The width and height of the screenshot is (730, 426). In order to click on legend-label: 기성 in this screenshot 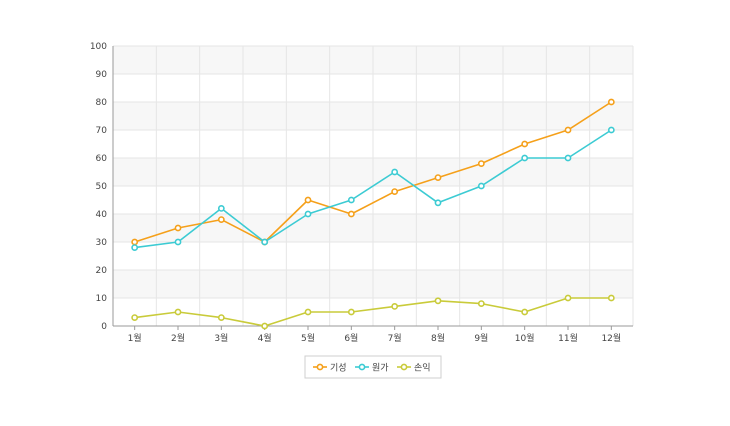, I will do `click(338, 368)`.